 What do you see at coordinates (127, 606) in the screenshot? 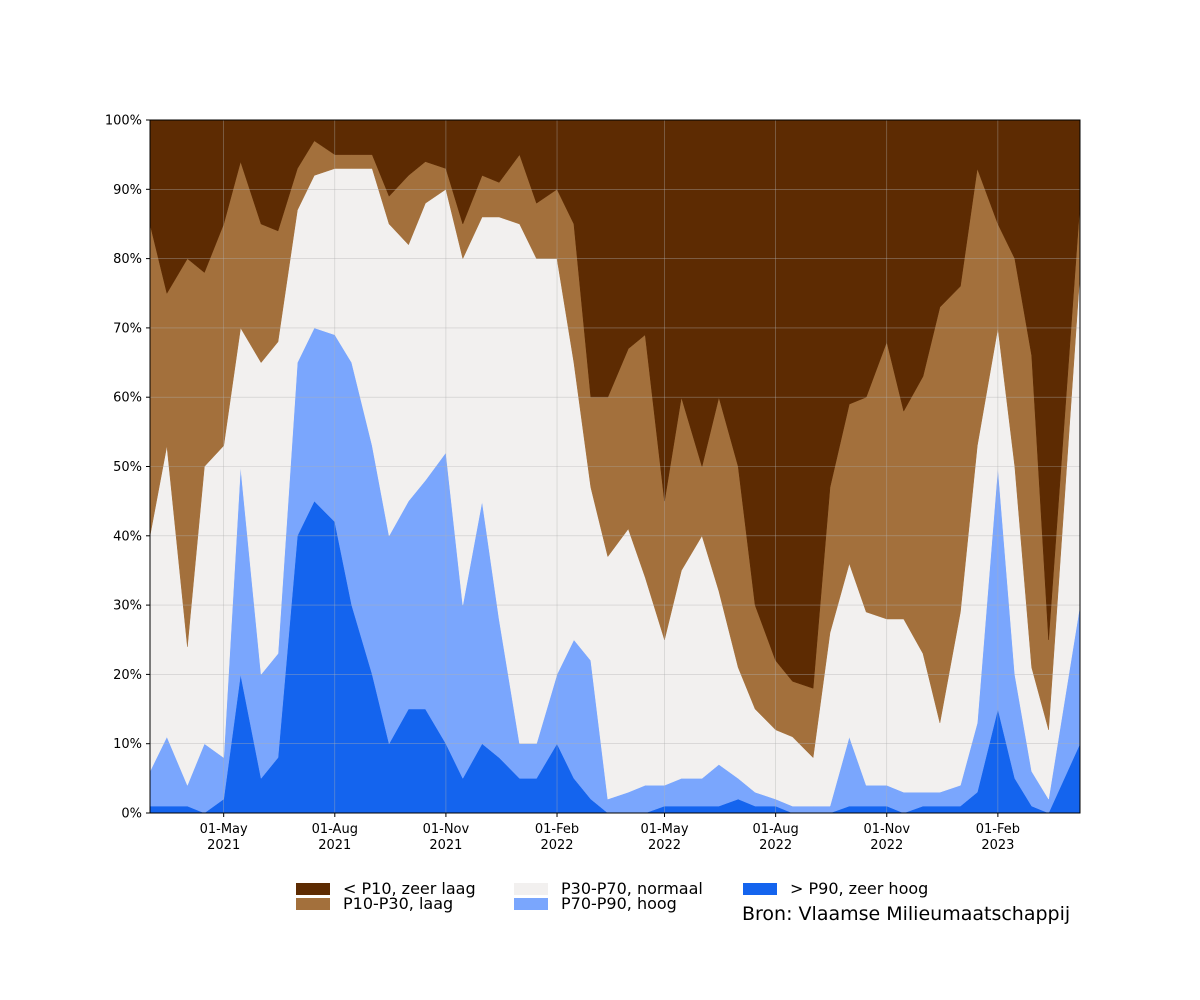
I see `y-tick-label: 30%` at bounding box center [127, 606].